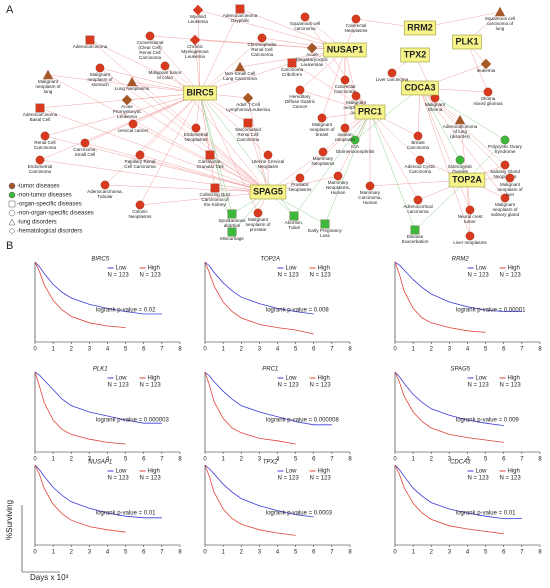  What do you see at coordinates (460, 166) in the screenshot?
I see `node-label-line: Sclerocystic` at bounding box center [460, 166].